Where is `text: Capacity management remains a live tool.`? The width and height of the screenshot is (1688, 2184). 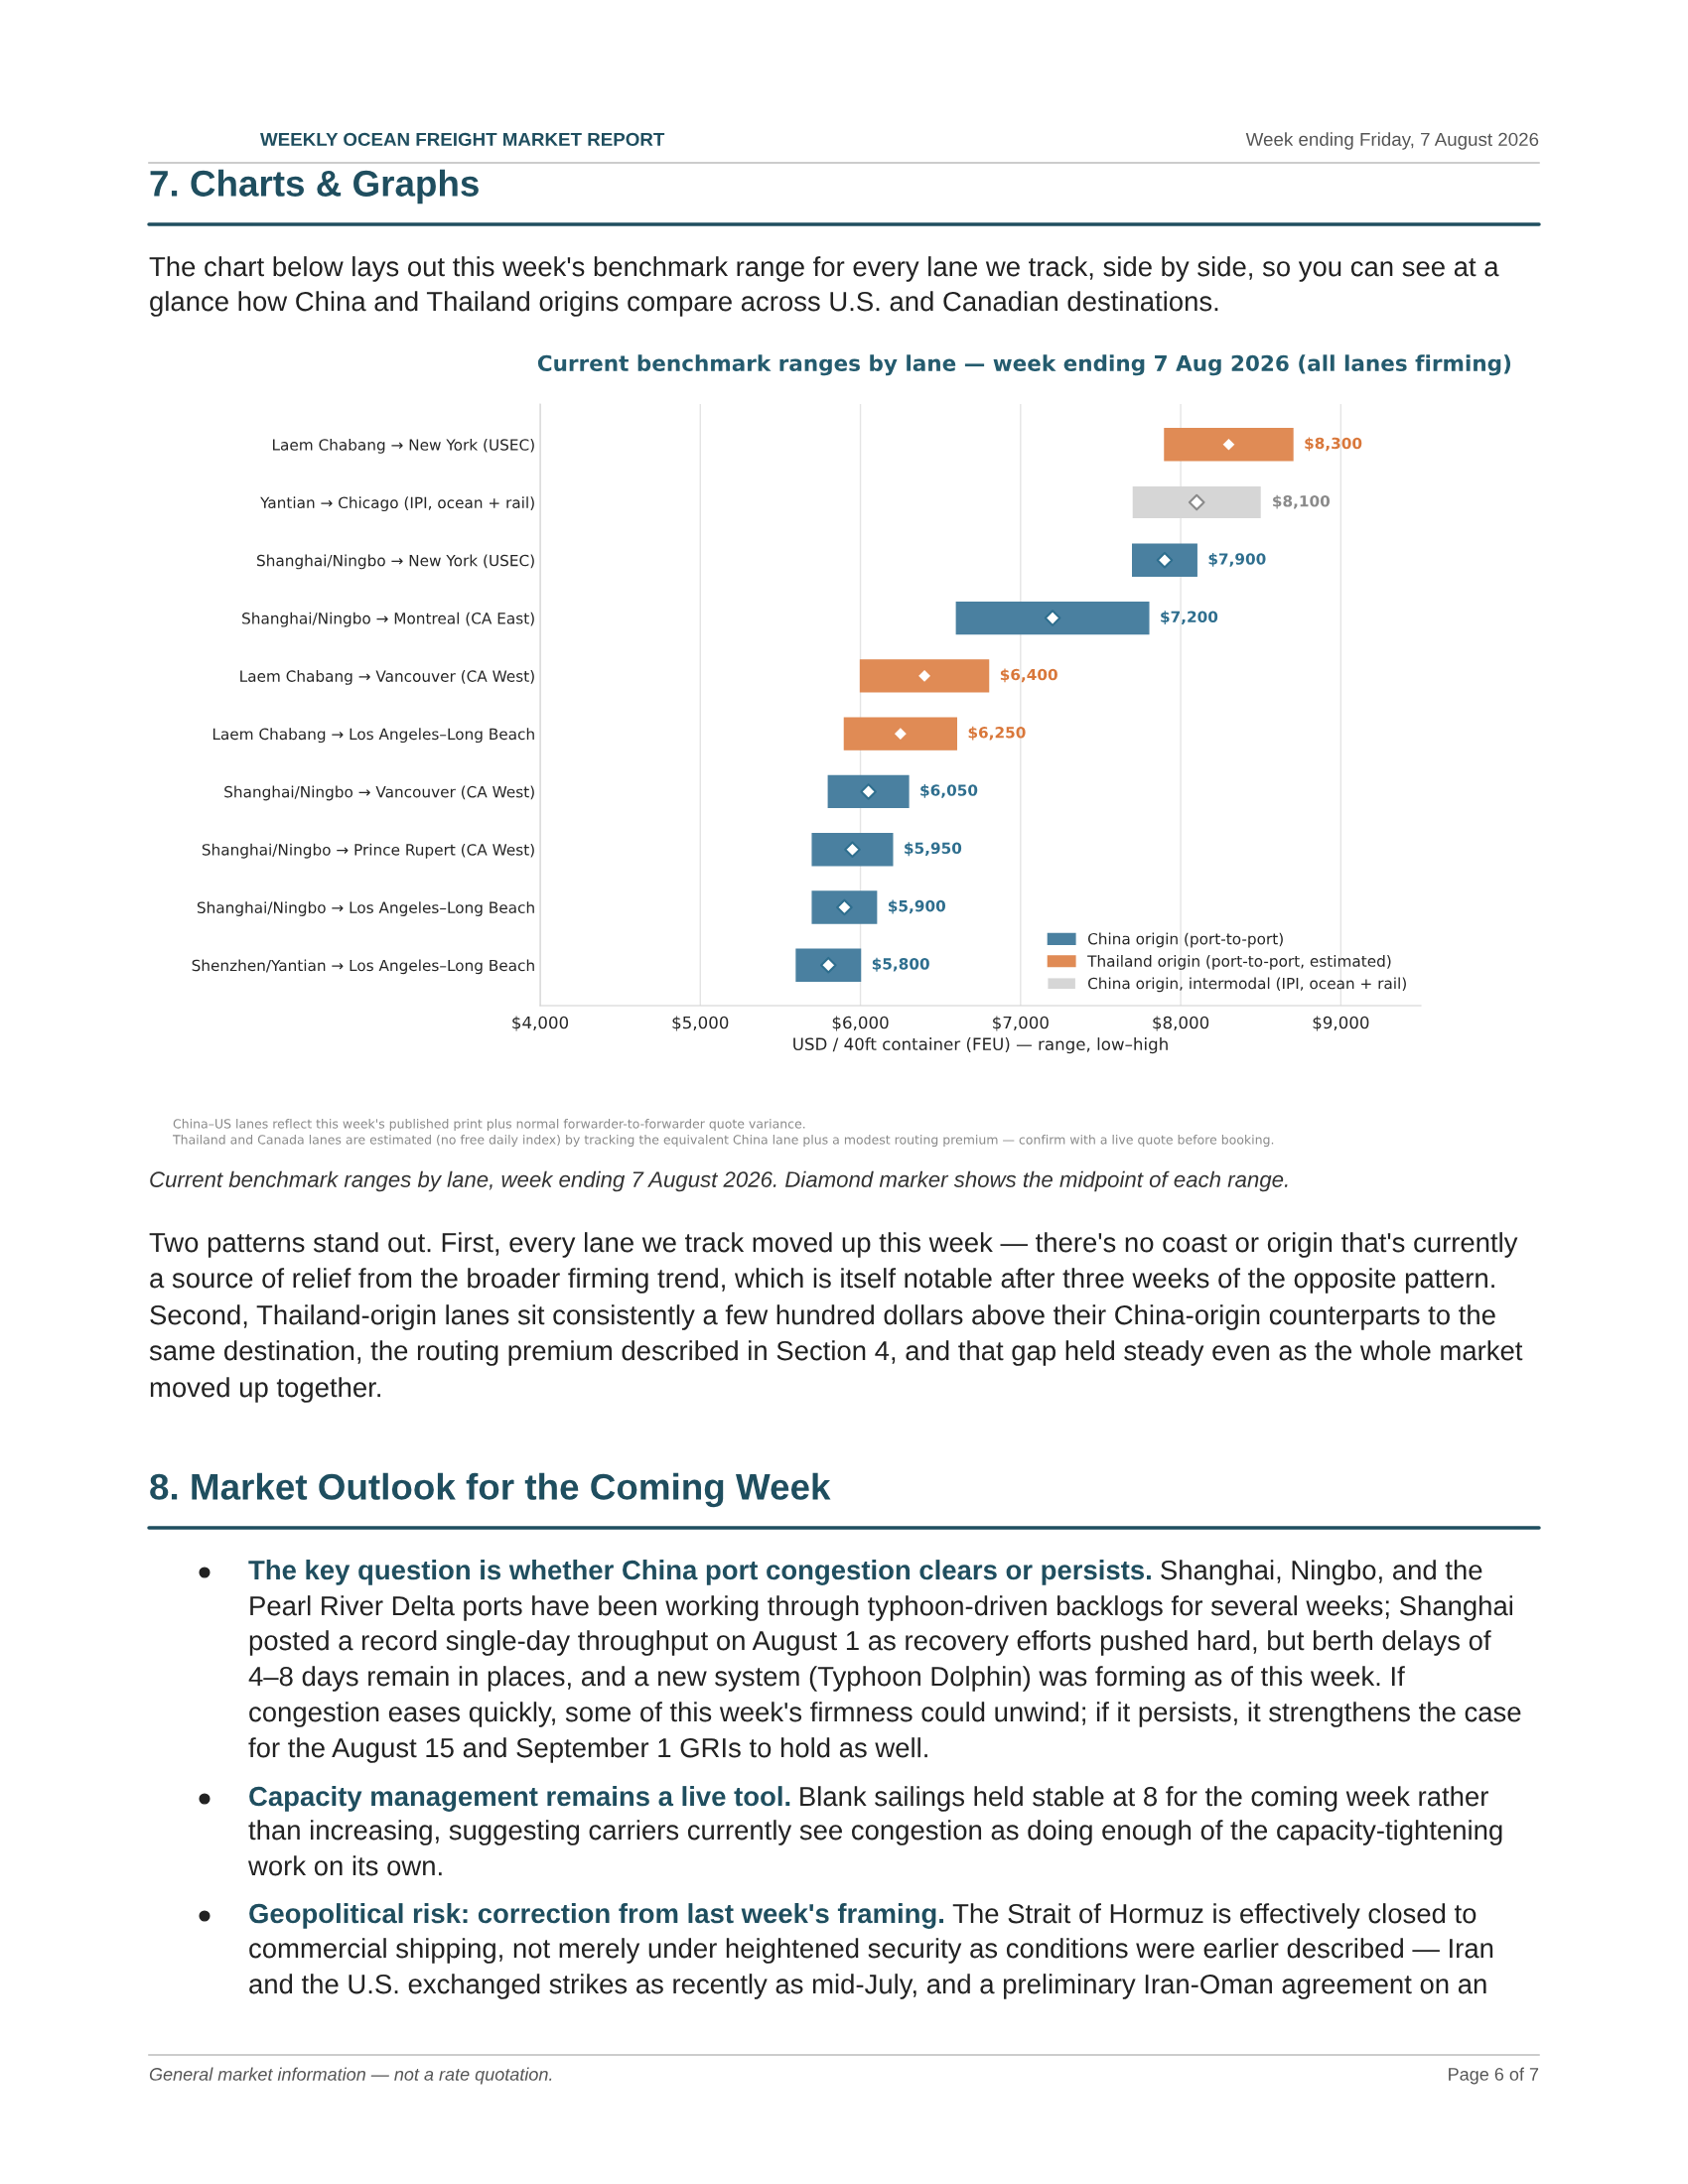 text: Capacity management remains a live tool. is located at coordinates (519, 1799).